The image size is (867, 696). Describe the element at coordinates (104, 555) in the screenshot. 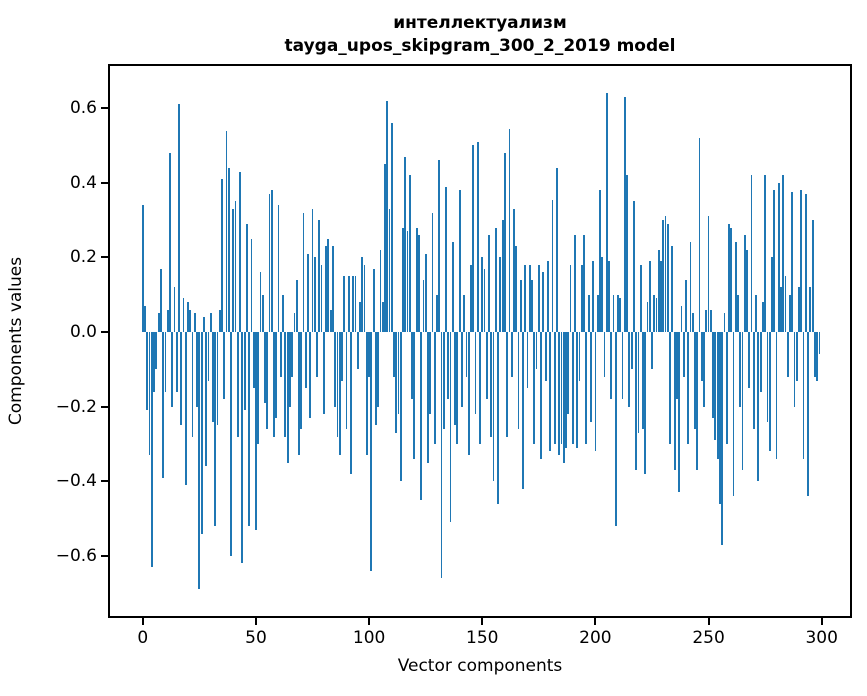

I see `y-tick` at that location.